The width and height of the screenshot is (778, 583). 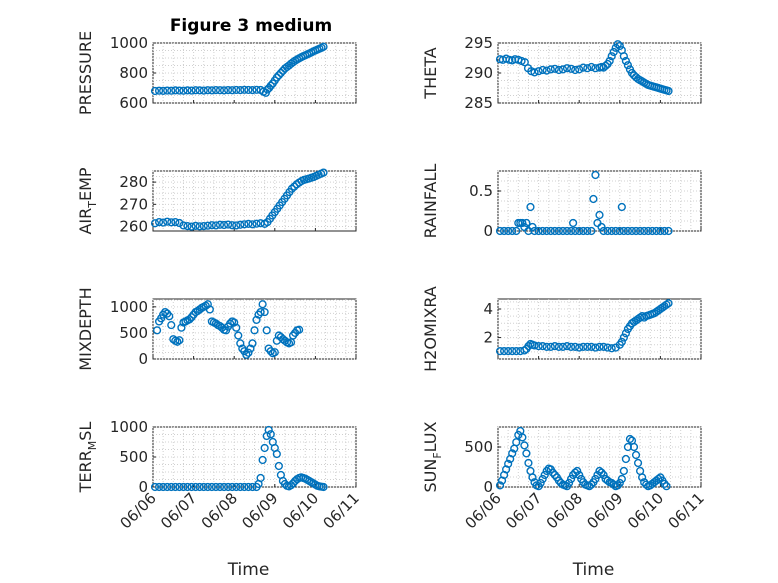 What do you see at coordinates (133, 73) in the screenshot?
I see `y-tick-label: 800` at bounding box center [133, 73].